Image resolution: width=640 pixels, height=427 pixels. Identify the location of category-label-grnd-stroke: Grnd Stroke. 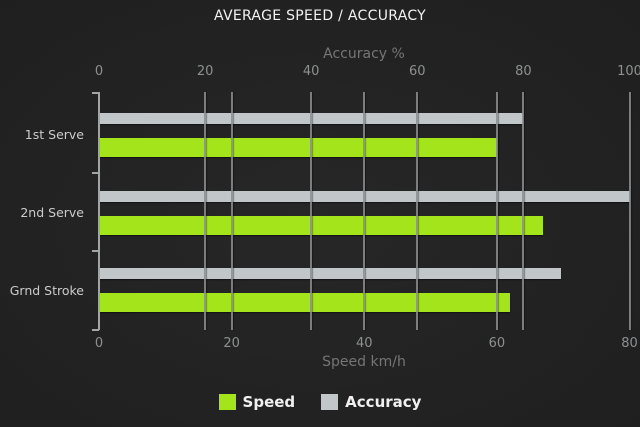
(46, 290).